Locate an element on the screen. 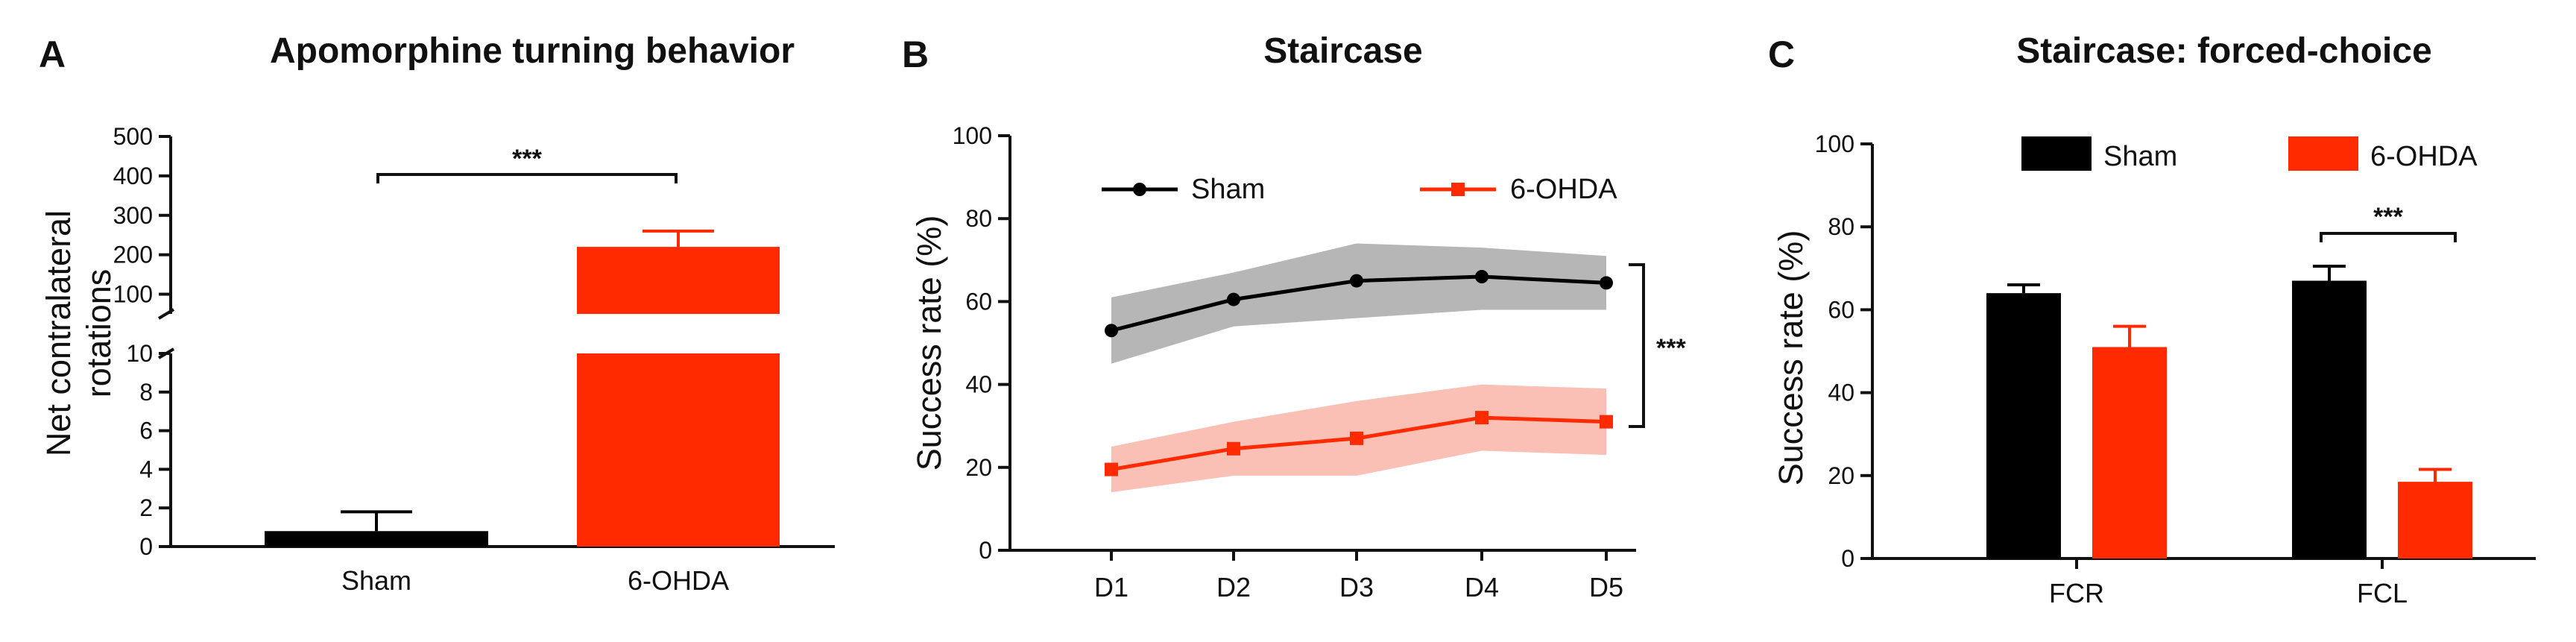 The width and height of the screenshot is (2576, 642). panel-b-legend: Sham 6-OHDA is located at coordinates (1359, 190).